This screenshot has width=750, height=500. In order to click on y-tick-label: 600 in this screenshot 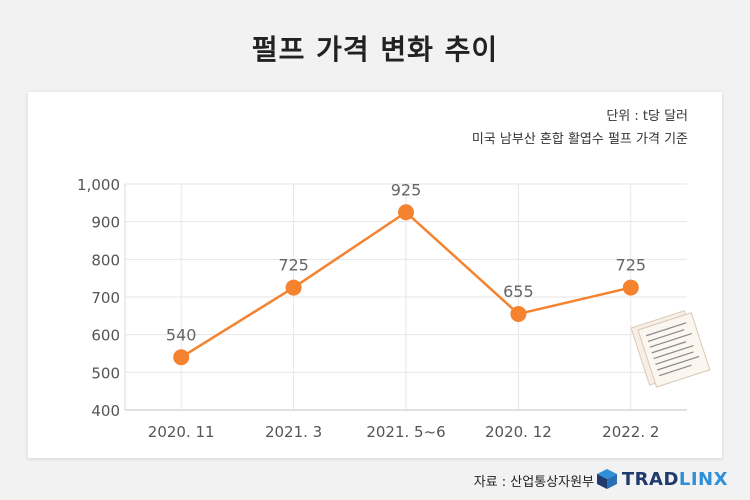, I will do `click(105, 336)`.